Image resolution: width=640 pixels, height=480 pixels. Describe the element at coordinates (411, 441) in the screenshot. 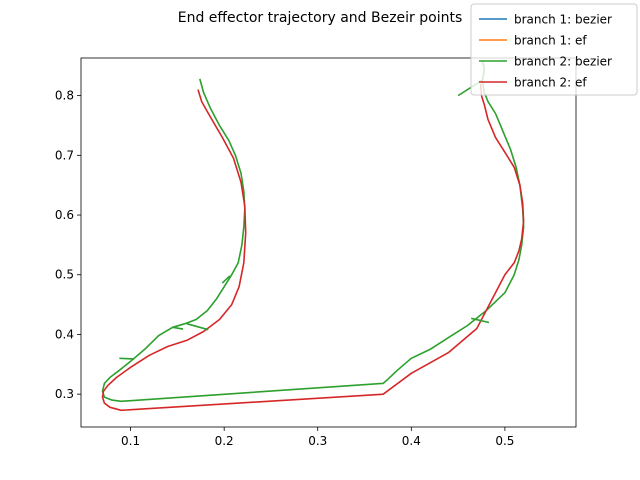

I see `x-tick-label: 0.4` at that location.